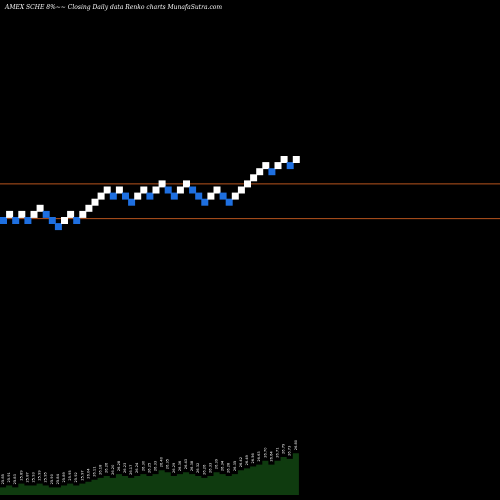  Describe the element at coordinates (101, 469) in the screenshot. I see `volume-label: 26.18` at that location.